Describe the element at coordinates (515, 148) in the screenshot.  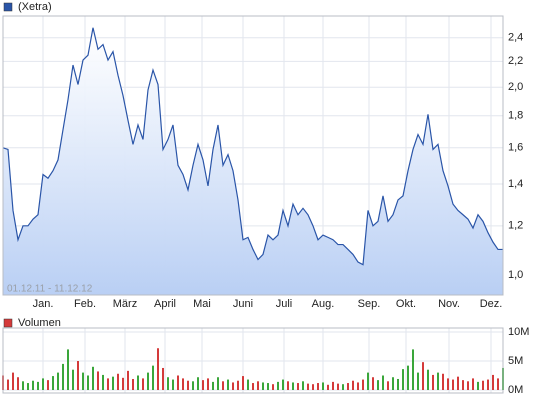
I see `y-tick-label: 1,6` at that location.